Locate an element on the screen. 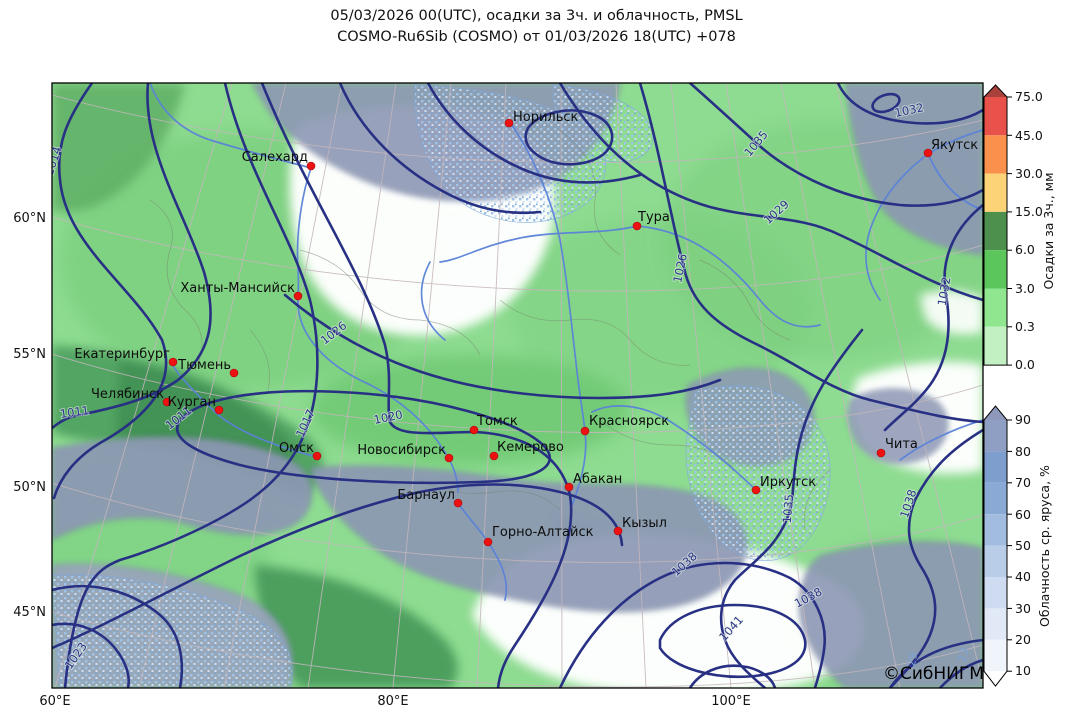  cloud-colorbar-extend-bottom is located at coordinates (995, 678).